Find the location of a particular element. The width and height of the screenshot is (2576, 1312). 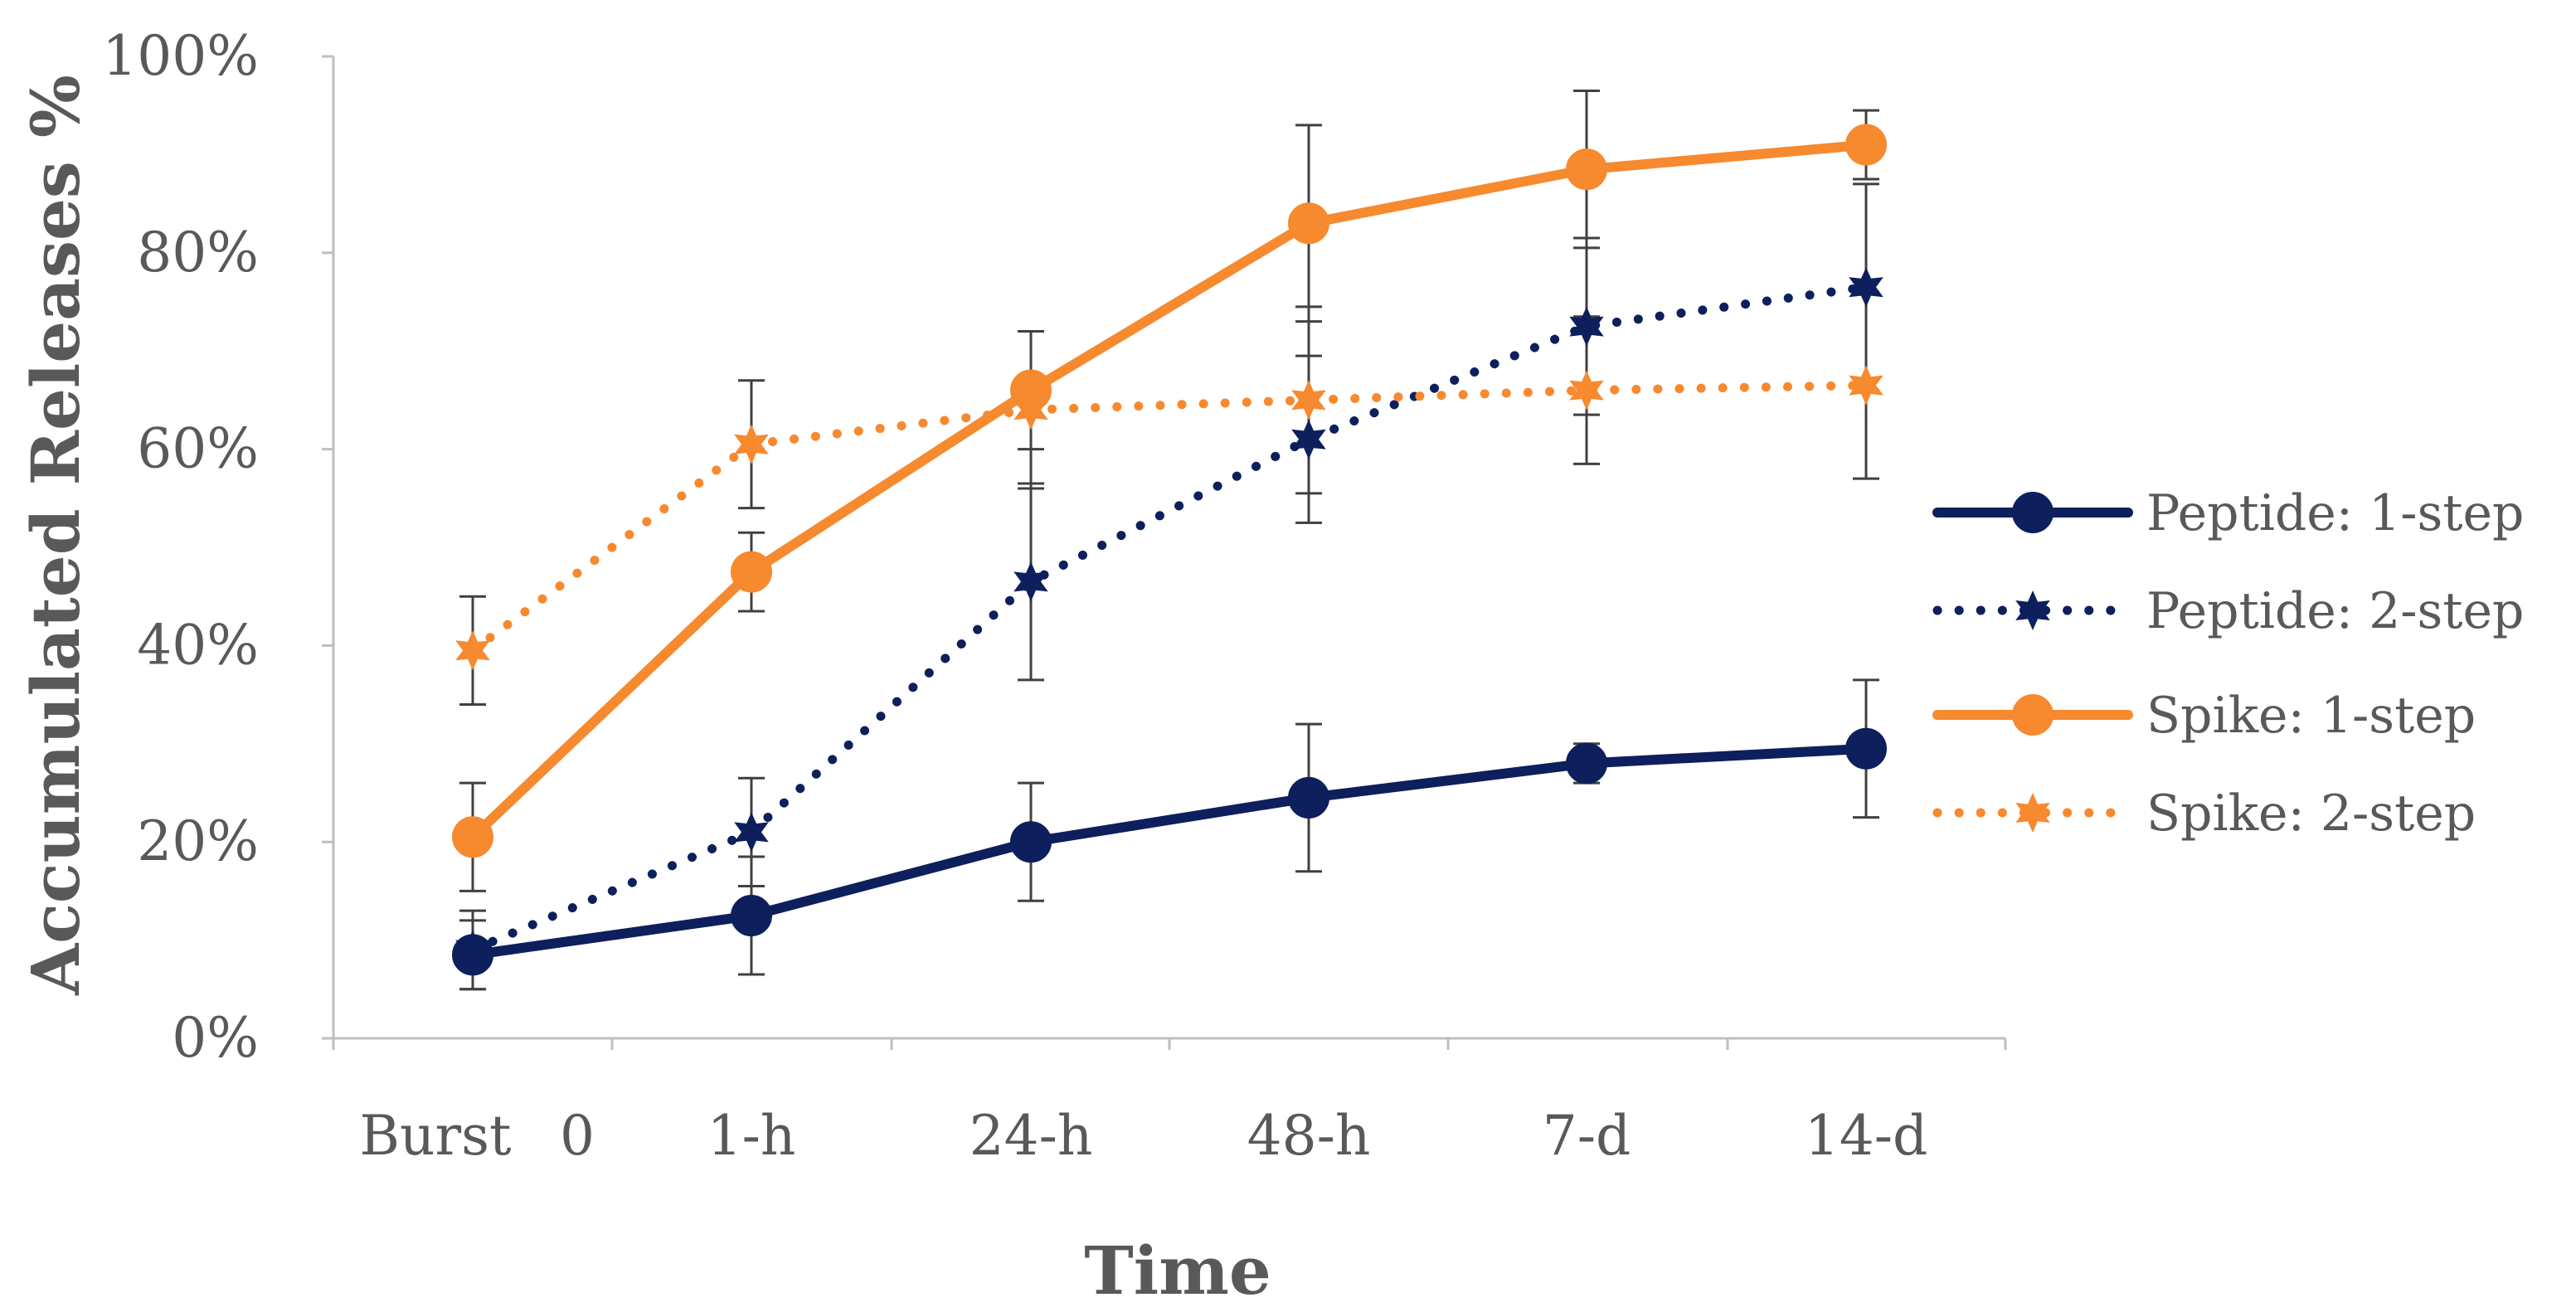

x-tick-label: 14-d is located at coordinates (1866, 1136).